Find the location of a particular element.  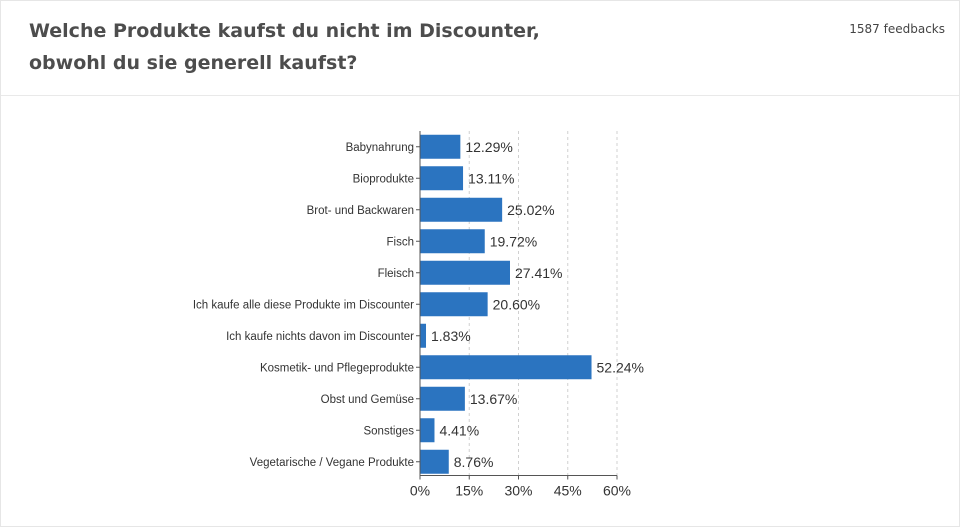

value-label: 8.76% is located at coordinates (474, 462).